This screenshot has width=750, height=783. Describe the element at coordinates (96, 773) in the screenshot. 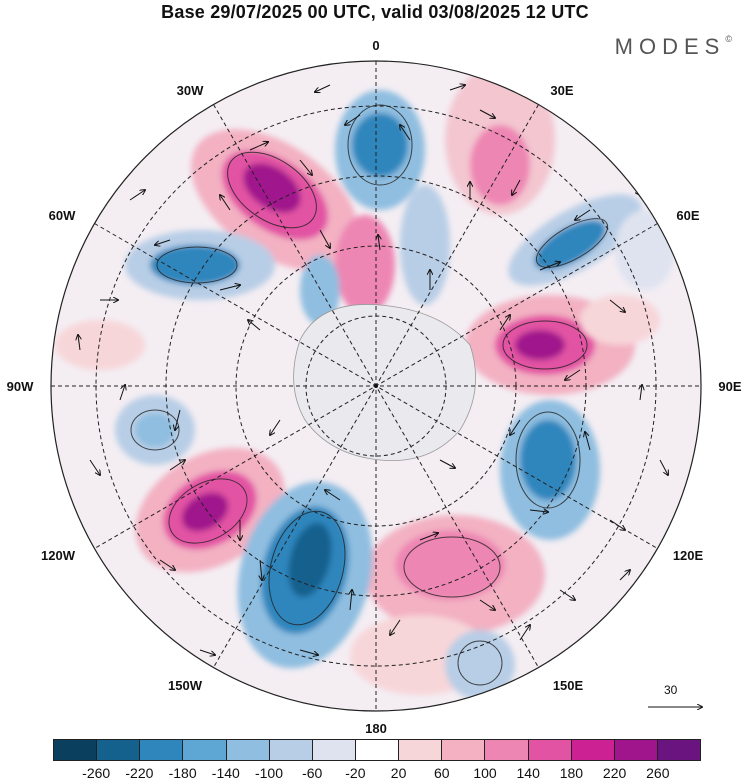

I see `colorbar-tick-label: -260` at that location.